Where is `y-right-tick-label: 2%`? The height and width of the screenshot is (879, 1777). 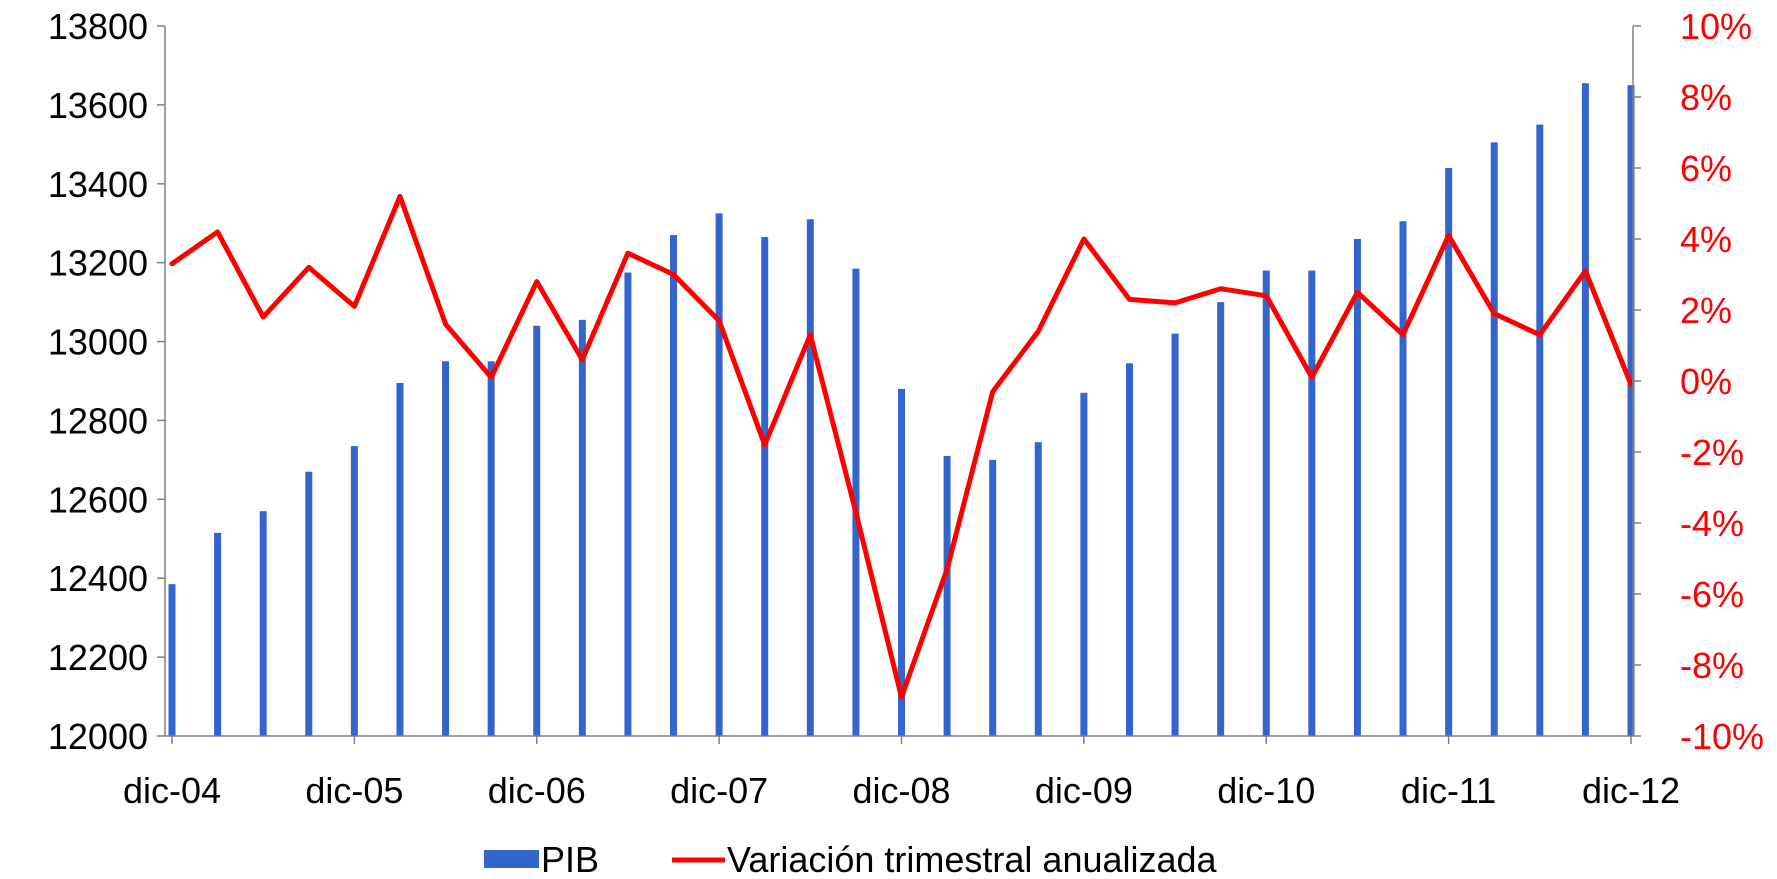
y-right-tick-label: 2% is located at coordinates (1706, 310).